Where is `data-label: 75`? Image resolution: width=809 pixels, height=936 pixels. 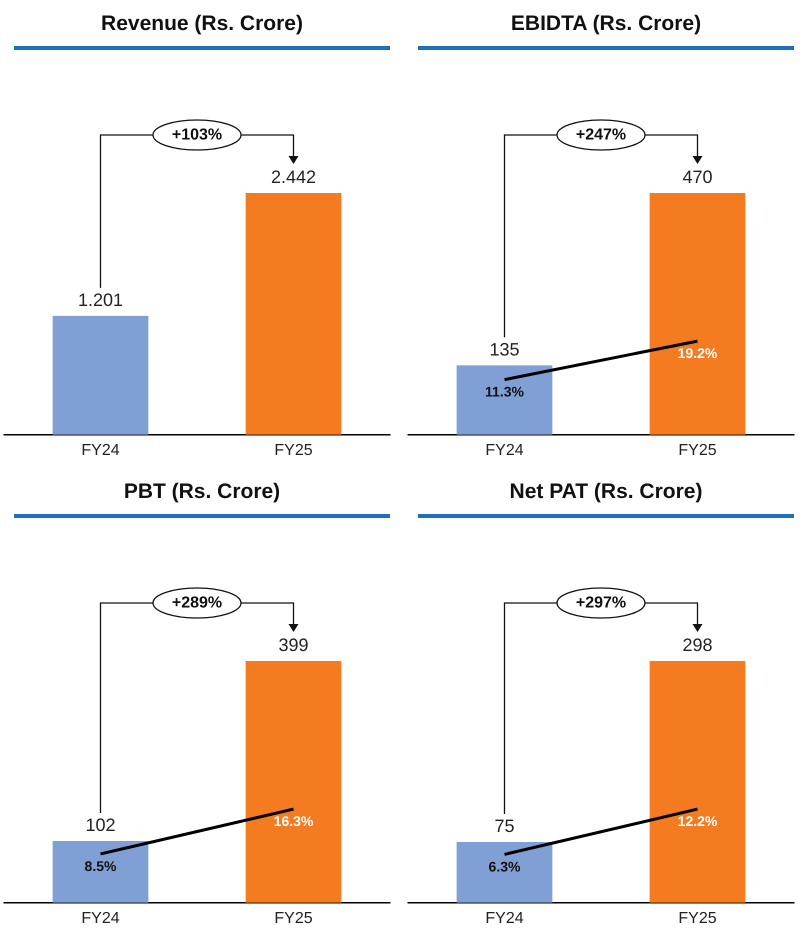
data-label: 75 is located at coordinates (504, 826).